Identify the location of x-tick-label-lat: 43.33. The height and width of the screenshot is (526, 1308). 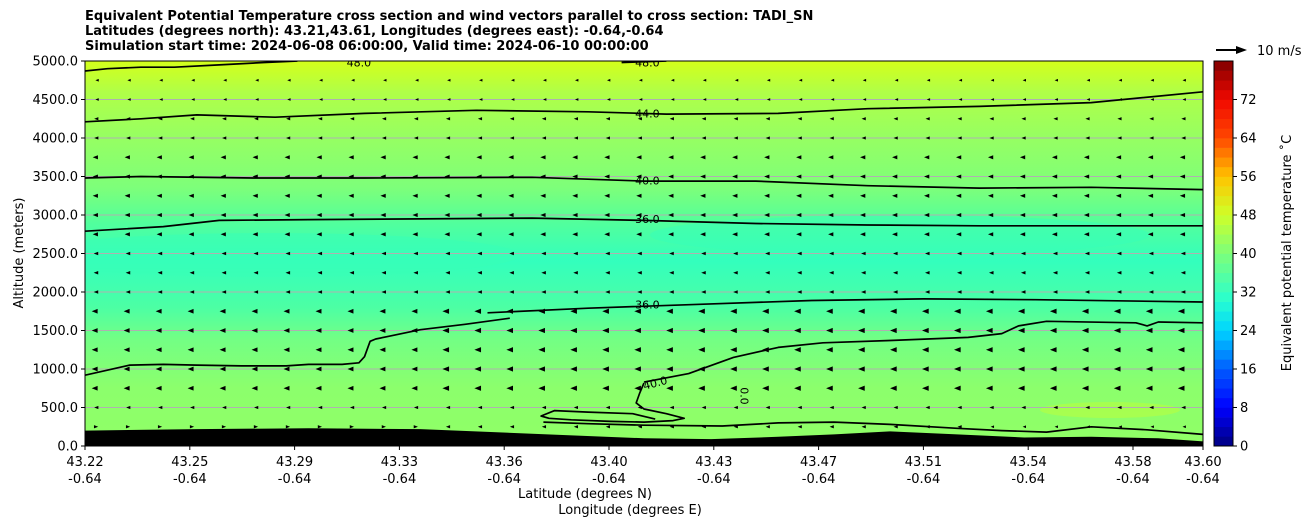
(399, 462).